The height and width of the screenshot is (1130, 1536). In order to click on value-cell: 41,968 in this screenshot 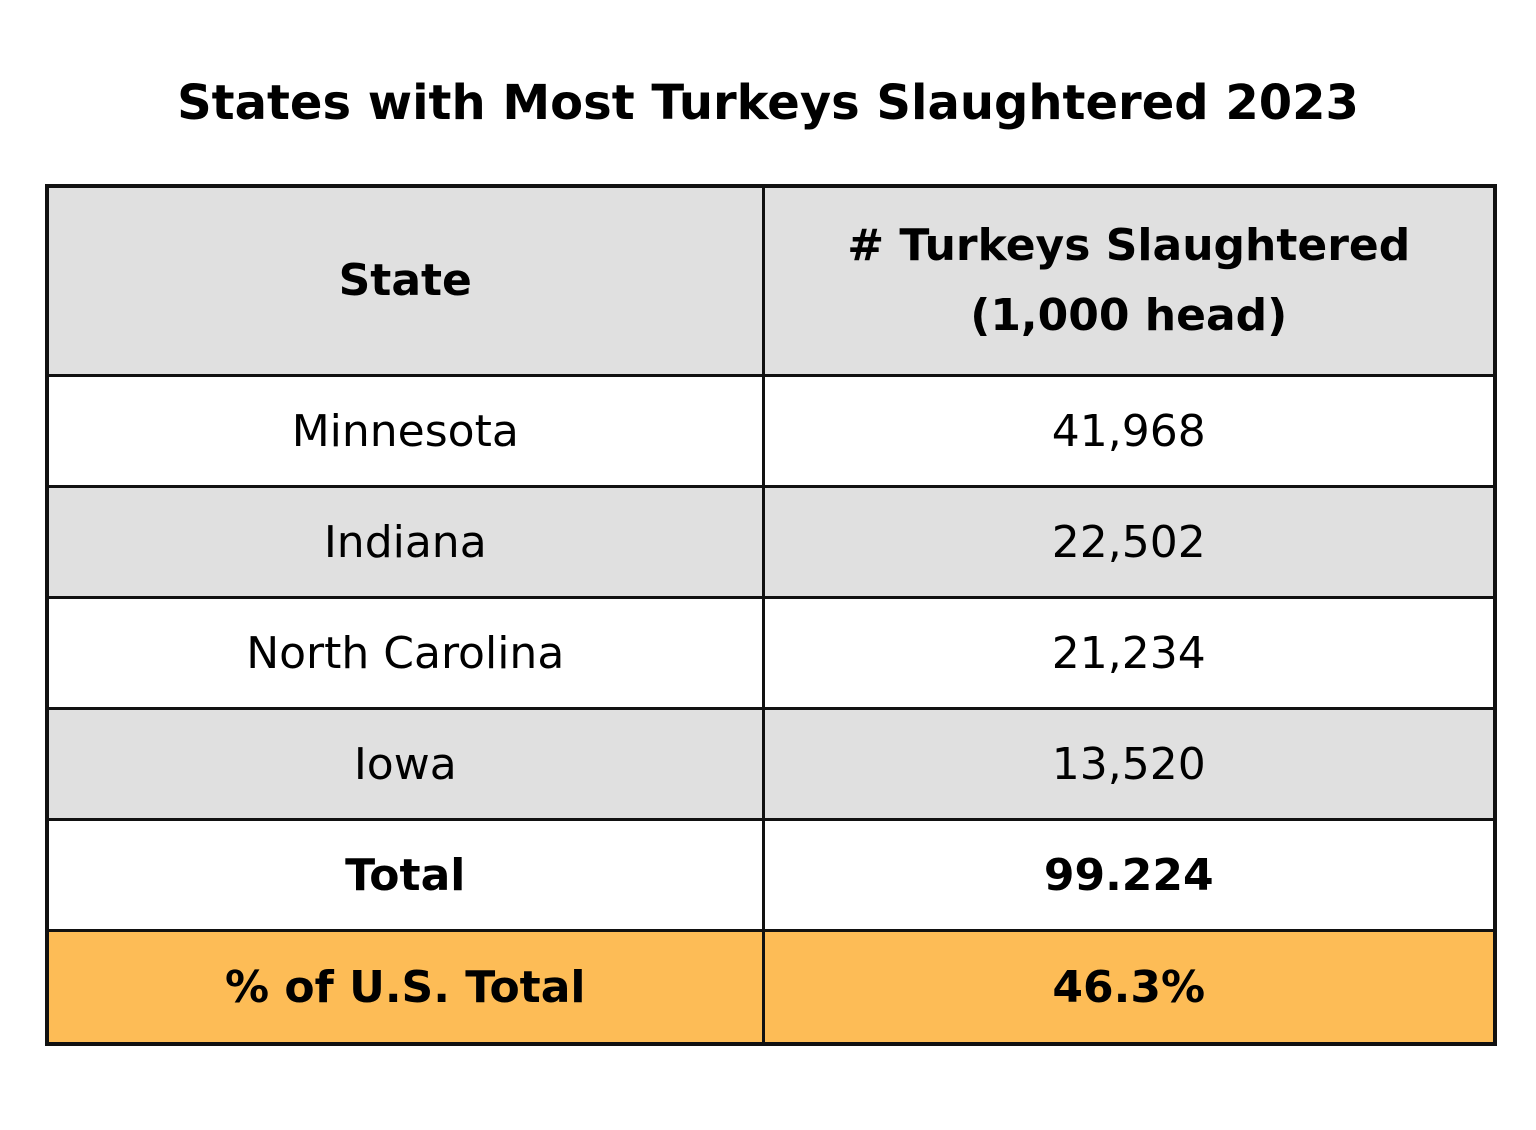, I will do `click(1129, 431)`.